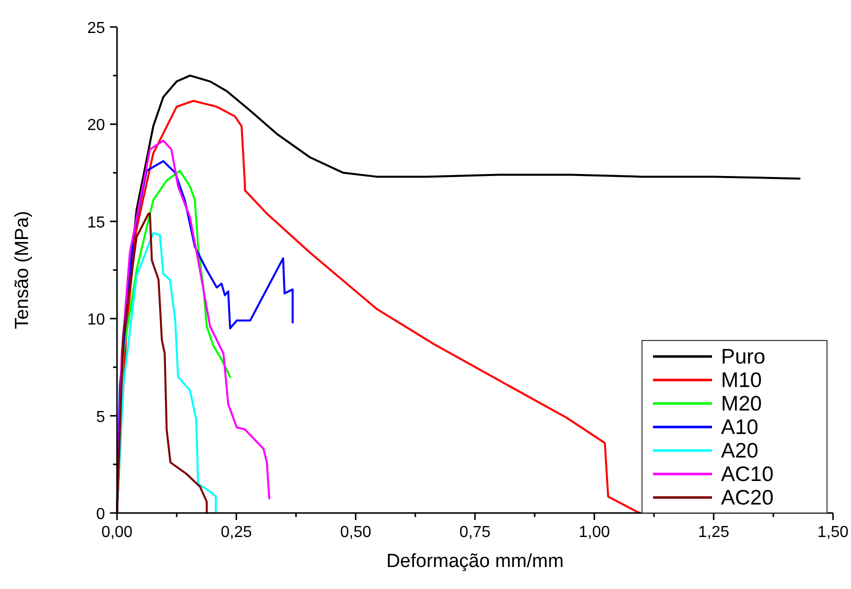 The width and height of the screenshot is (851, 589). I want to click on x-tick-label: 0,75, so click(475, 532).